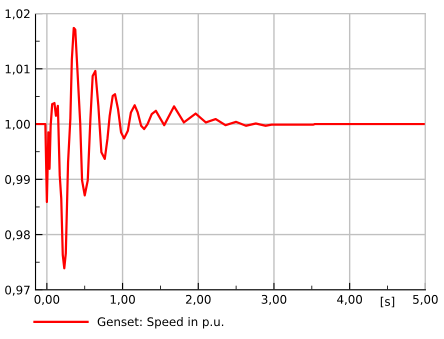  Describe the element at coordinates (425, 300) in the screenshot. I see `x-tick-label: 5,00` at that location.